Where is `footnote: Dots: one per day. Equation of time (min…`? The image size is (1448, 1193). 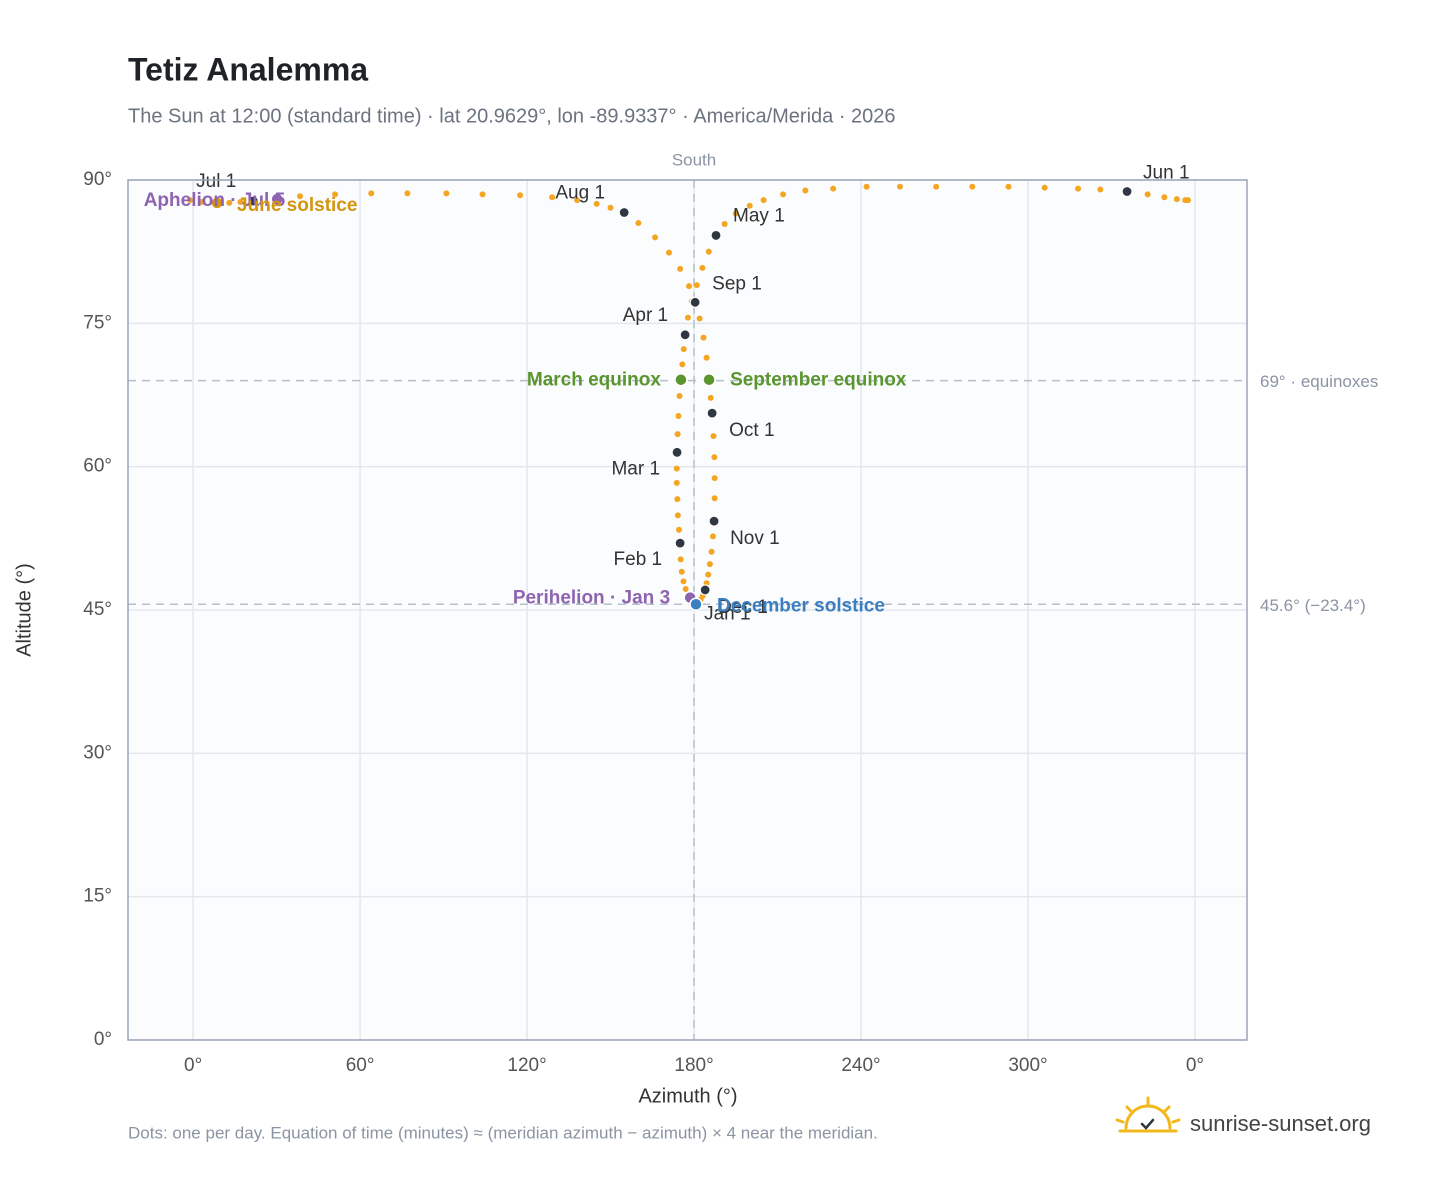 footnote: Dots: one per day. Equation of time (min… is located at coordinates (503, 1132).